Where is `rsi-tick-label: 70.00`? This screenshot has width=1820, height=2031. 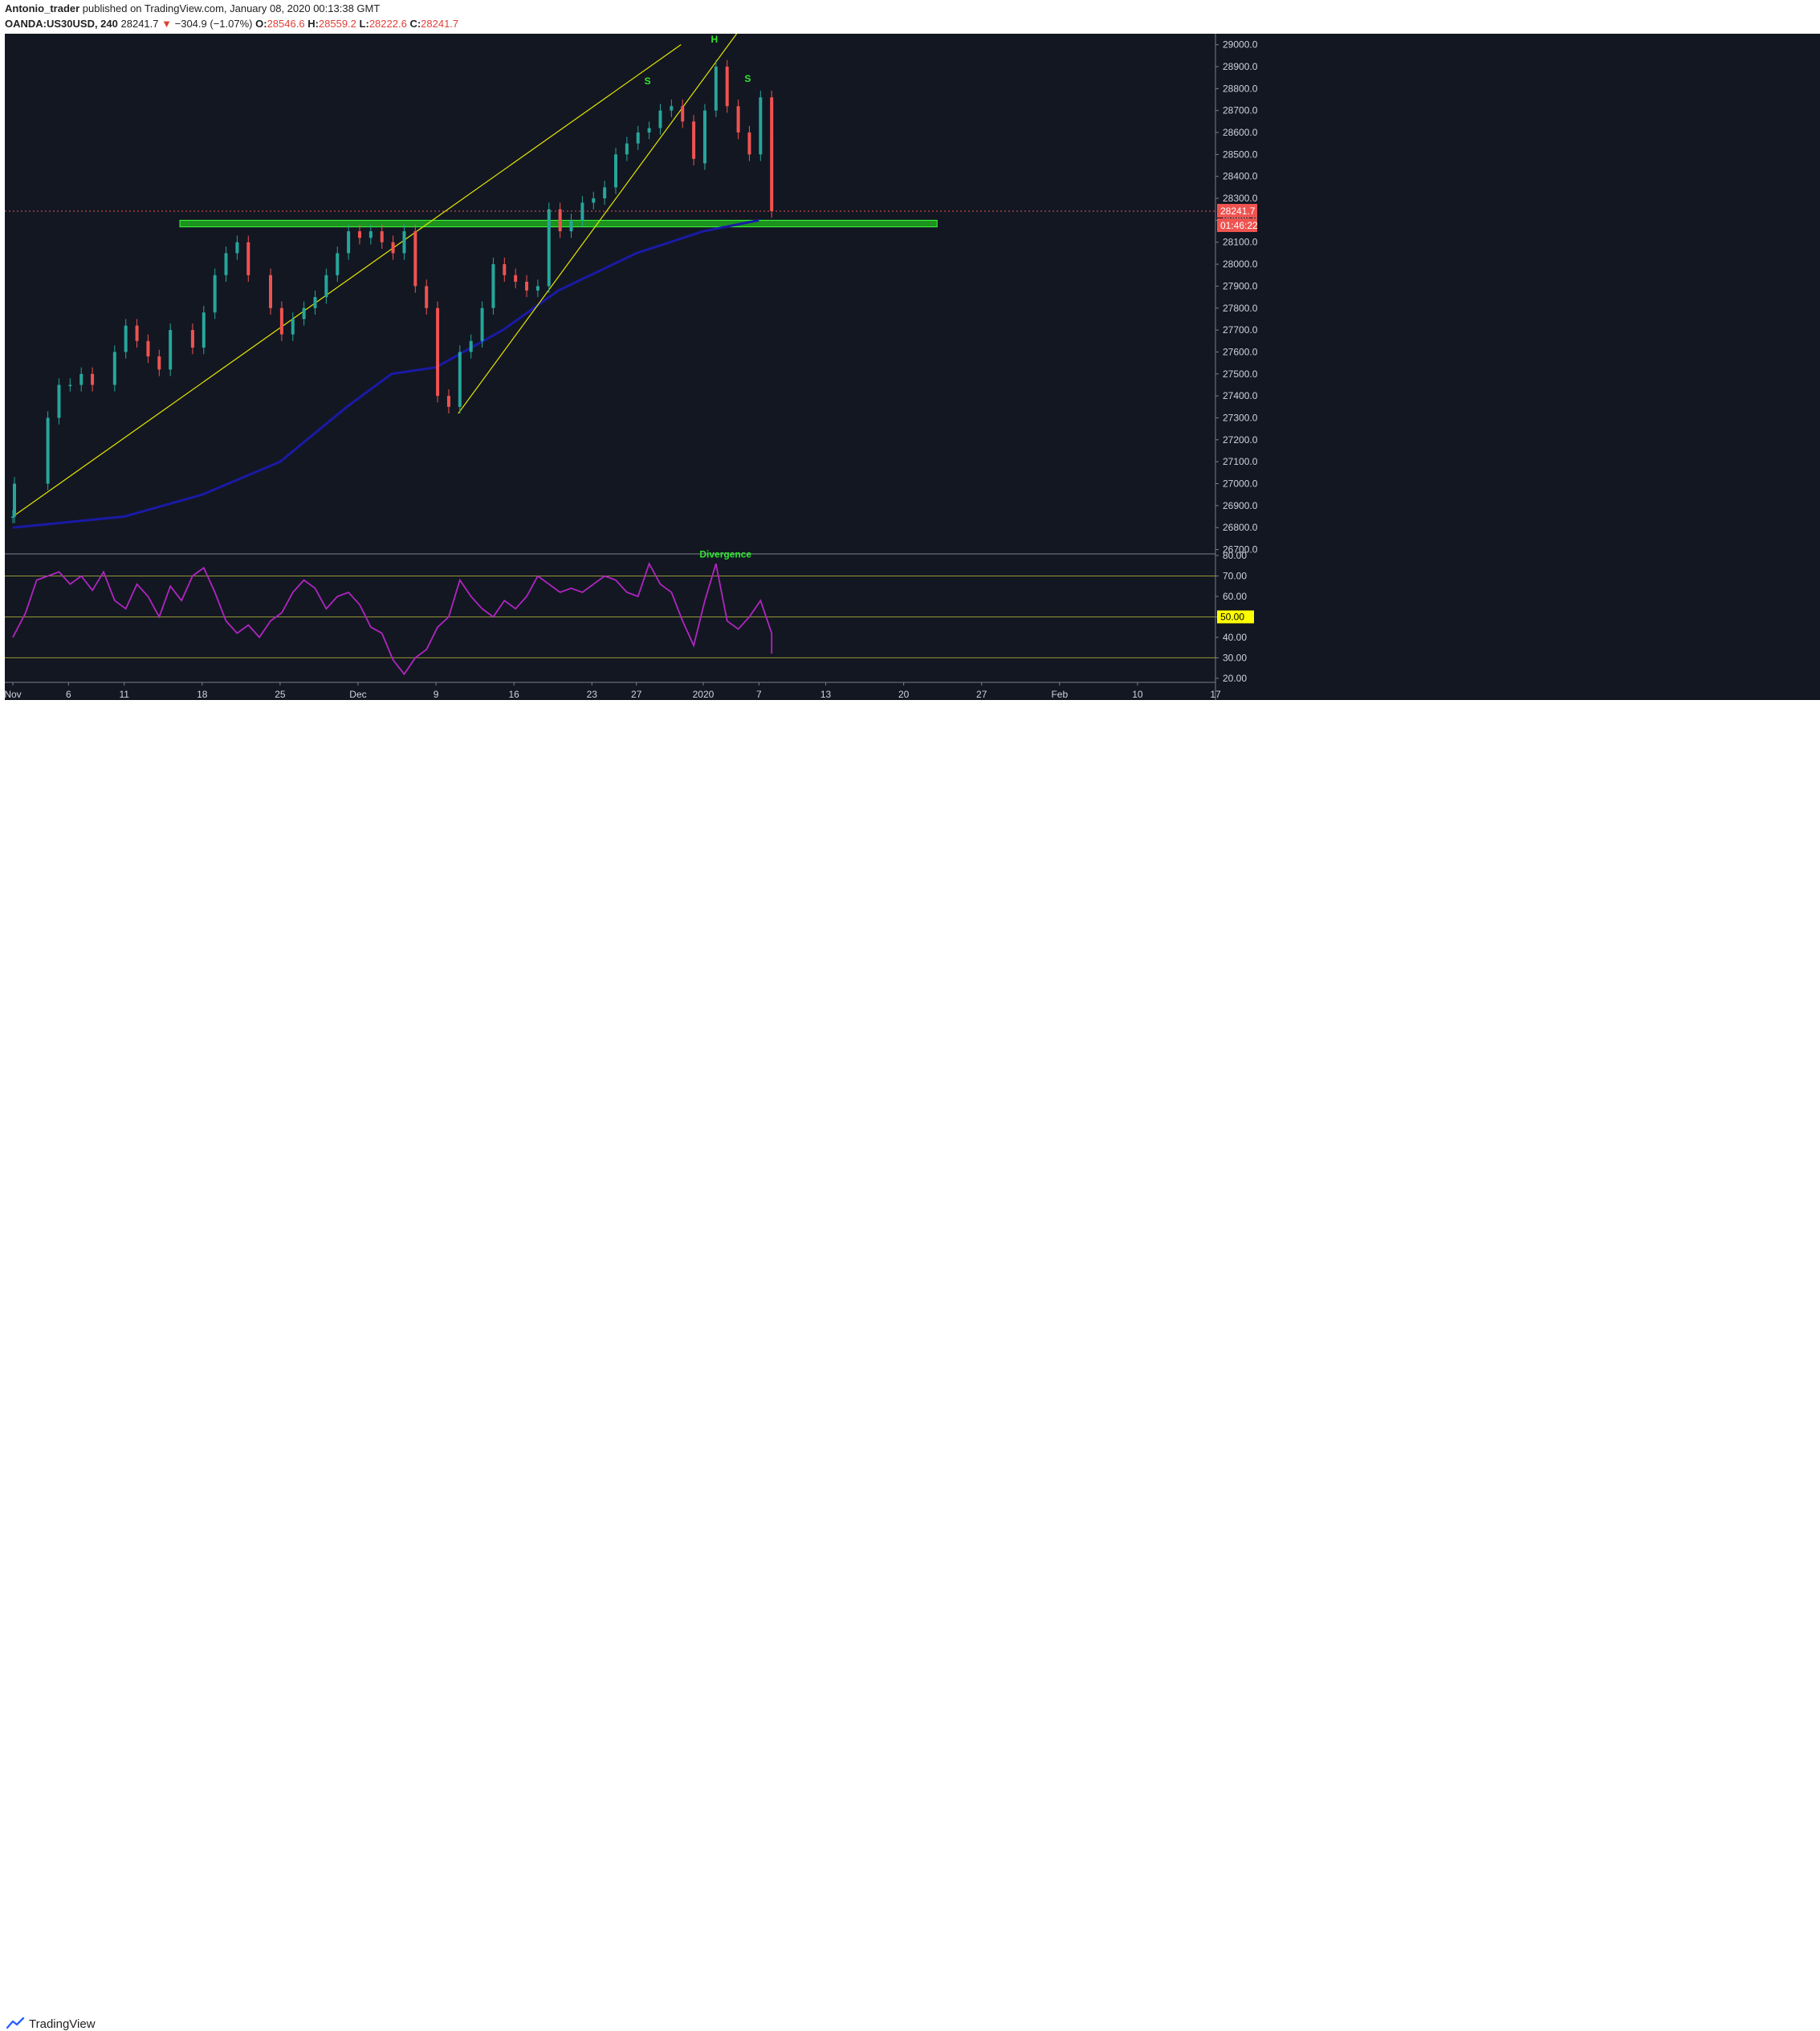 rsi-tick-label: 70.00 is located at coordinates (1235, 575).